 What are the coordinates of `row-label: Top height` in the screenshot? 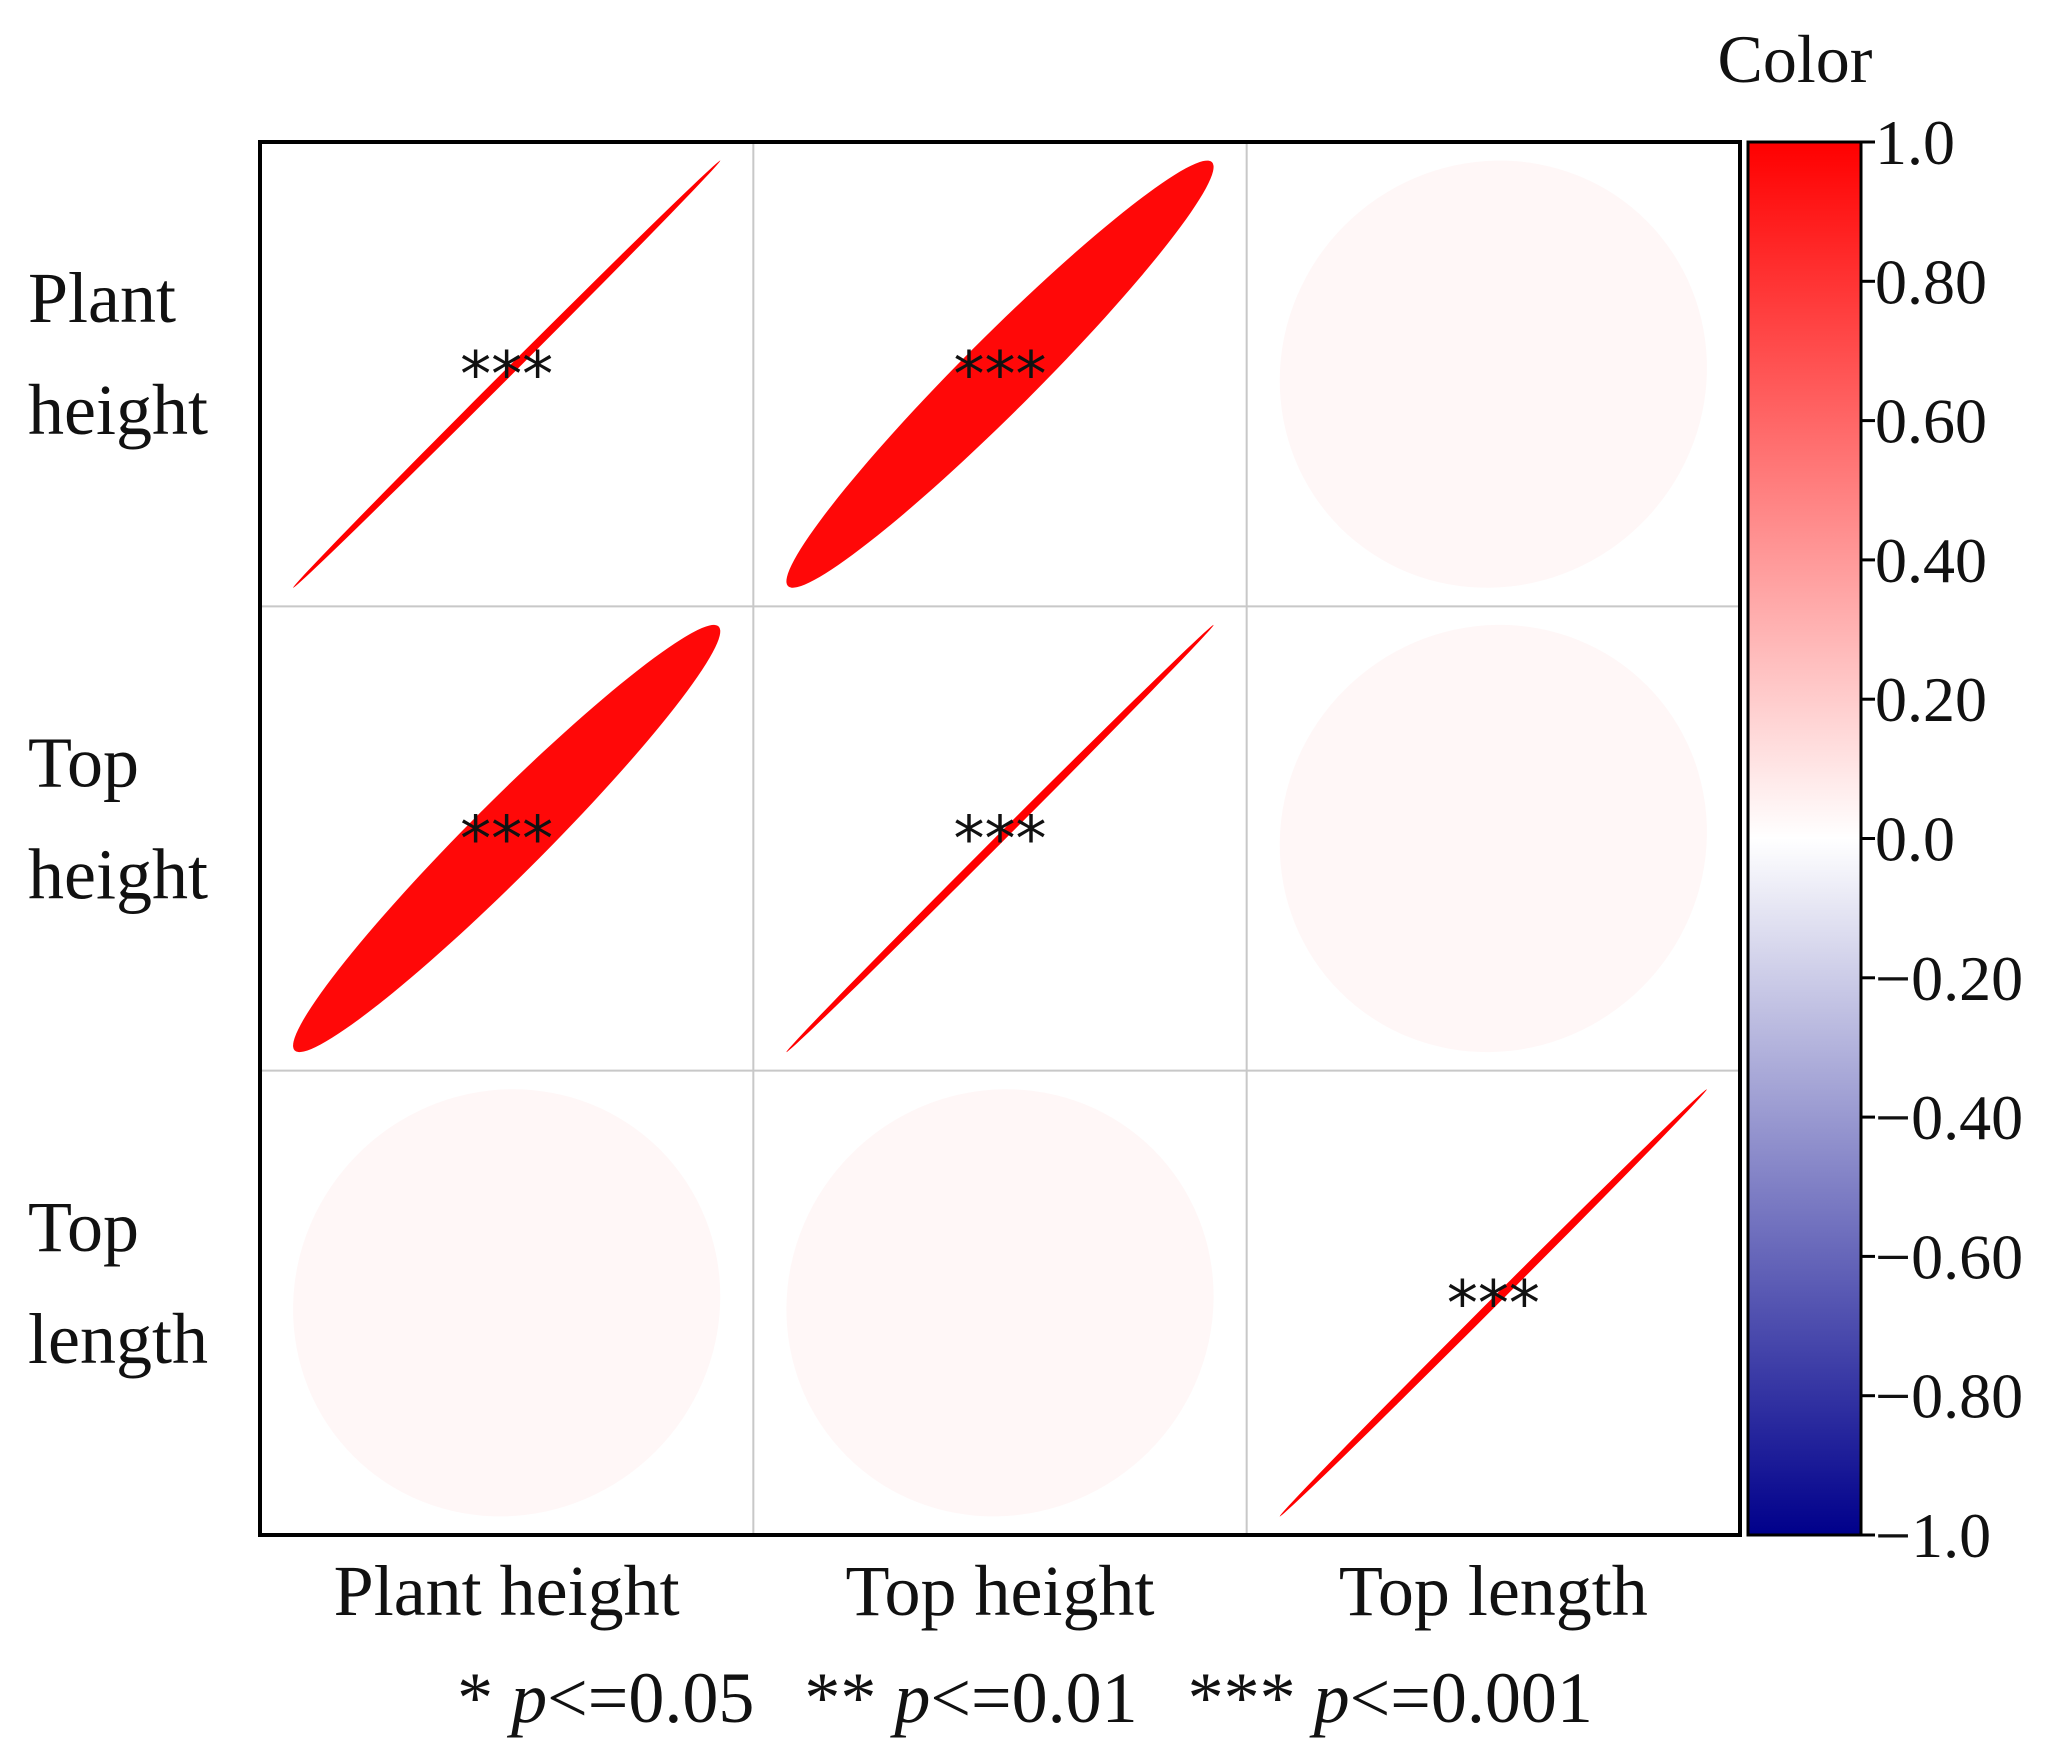 It's located at (118, 819).